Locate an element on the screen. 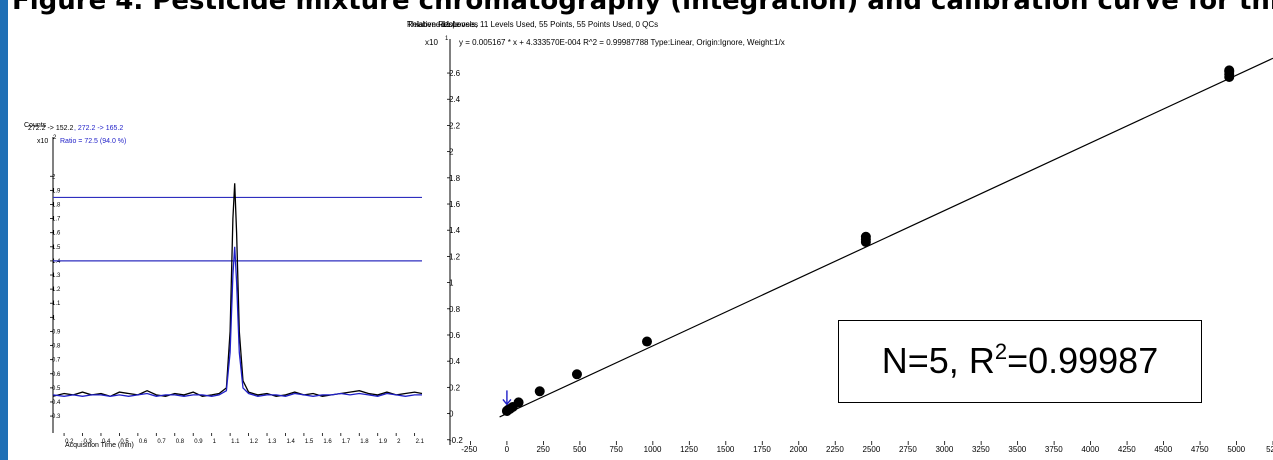 The image size is (1273, 460). right-y-tick-label: 1.2 is located at coordinates (455, 256).